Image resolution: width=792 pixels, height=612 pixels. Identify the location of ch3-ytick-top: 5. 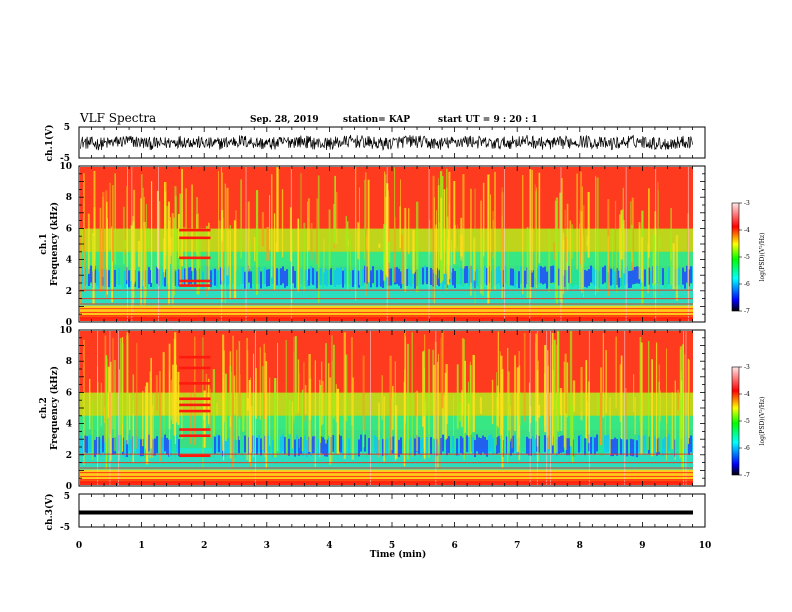
(67, 497).